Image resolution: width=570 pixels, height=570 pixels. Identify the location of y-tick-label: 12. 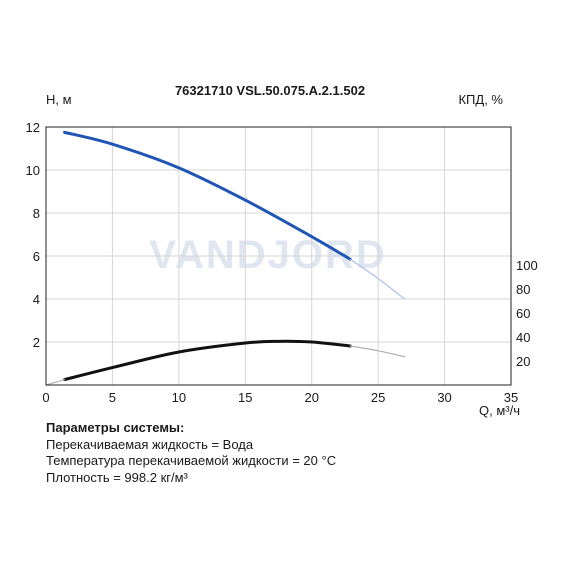
(33, 127).